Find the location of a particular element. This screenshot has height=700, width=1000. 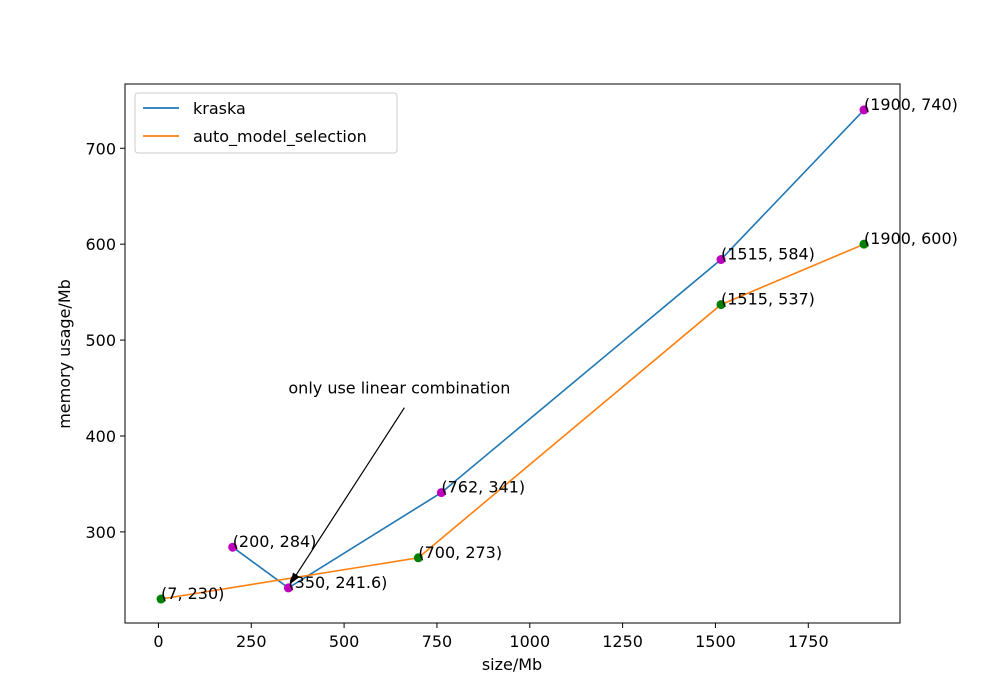

y-tick-label: 600 is located at coordinates (100, 244).